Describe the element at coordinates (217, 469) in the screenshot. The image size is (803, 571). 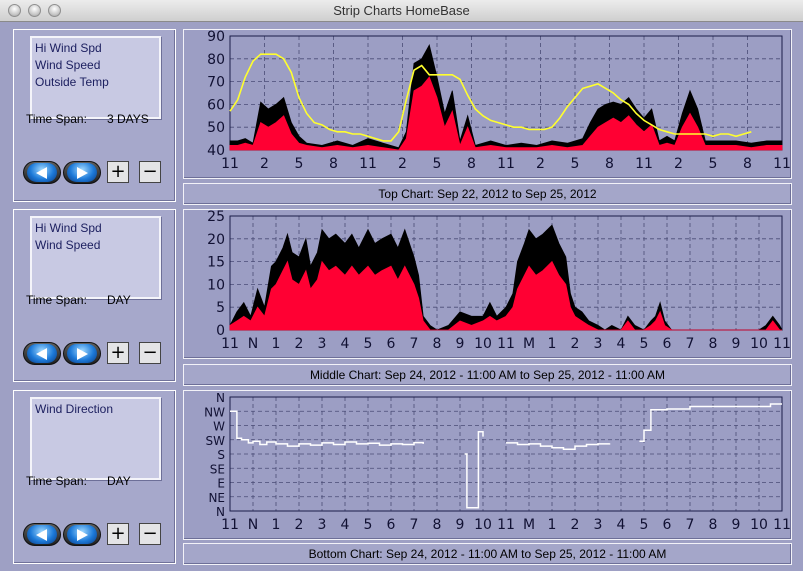
I see `y-tick-label: SE` at that location.